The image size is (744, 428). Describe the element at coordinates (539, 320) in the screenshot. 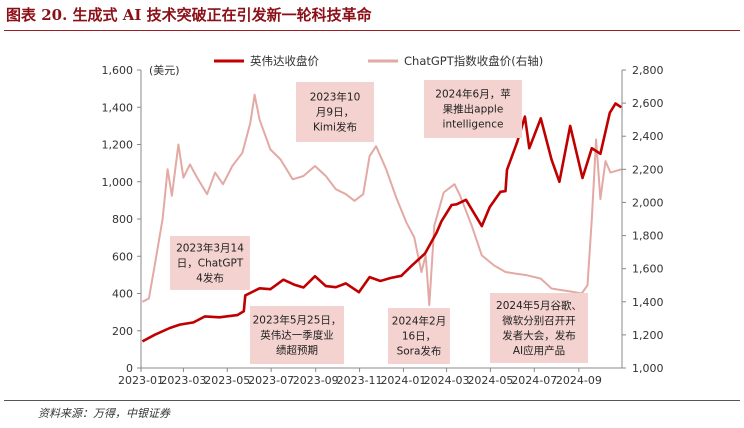

I see `annotation-text: 微软分别召开开` at that location.